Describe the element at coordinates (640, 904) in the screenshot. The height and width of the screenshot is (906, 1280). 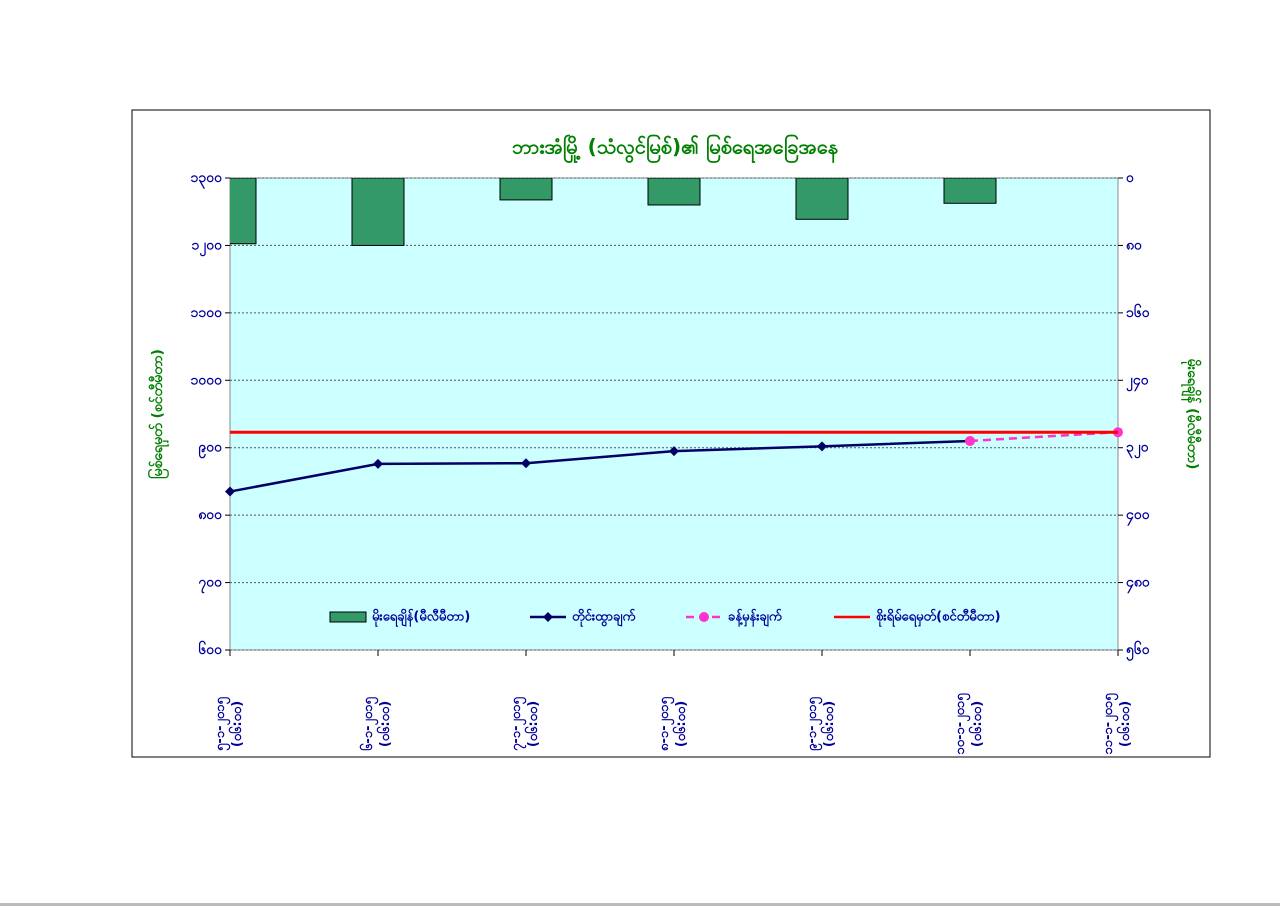
I see `page-edge` at that location.